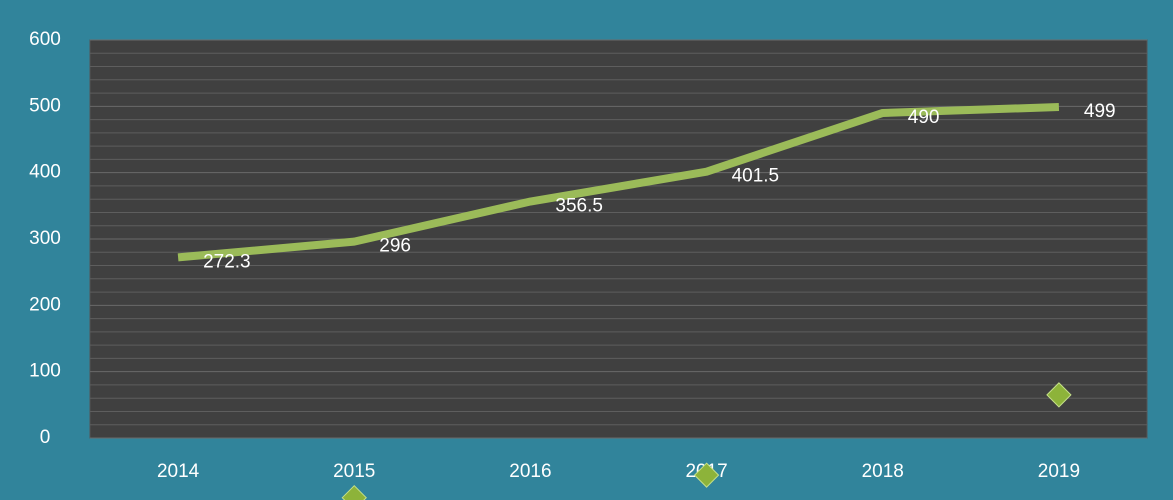  I want to click on data-label: 272.3, so click(227, 261).